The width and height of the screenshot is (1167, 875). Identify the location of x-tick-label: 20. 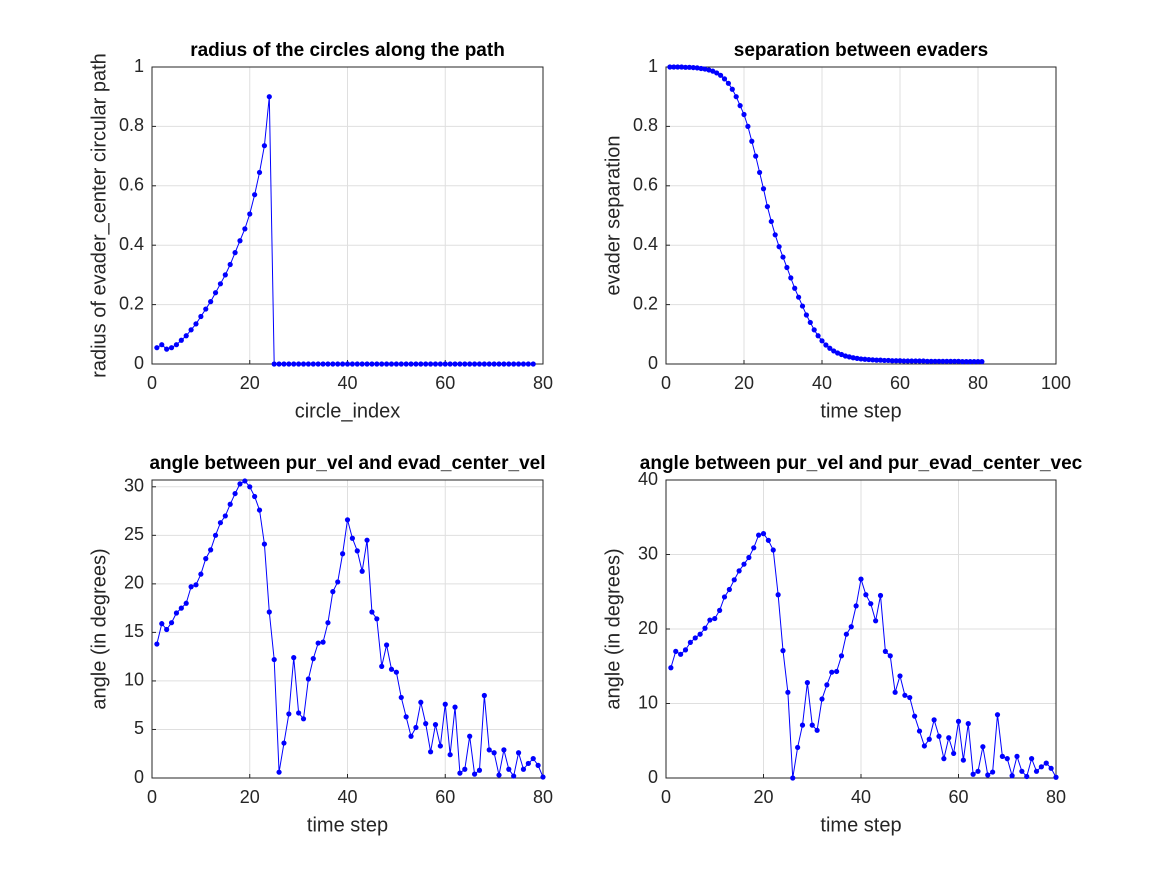
(250, 383).